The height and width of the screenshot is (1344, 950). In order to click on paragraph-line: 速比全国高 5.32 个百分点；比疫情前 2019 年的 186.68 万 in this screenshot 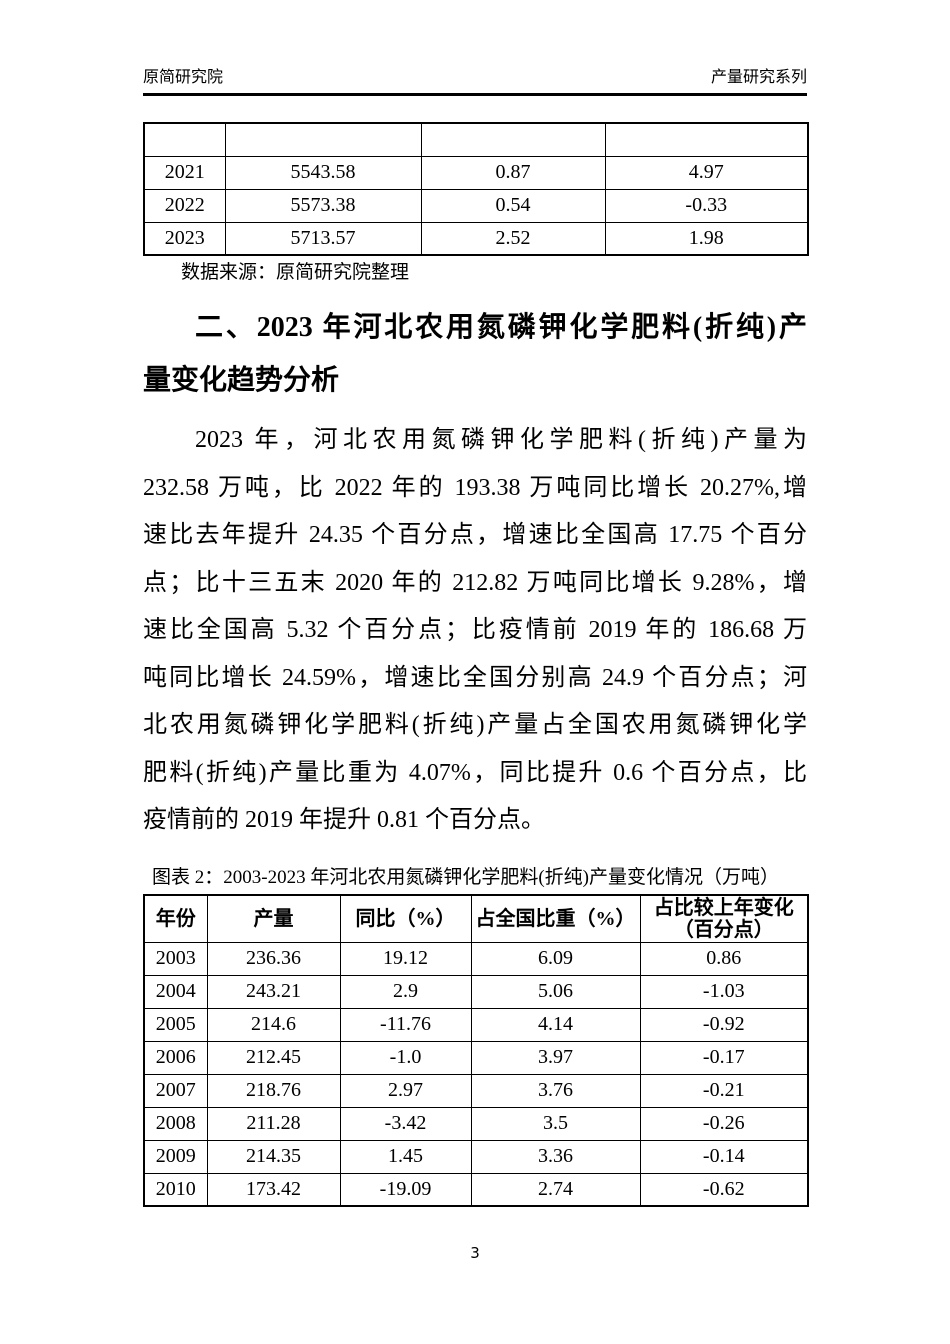, I will do `click(475, 630)`.